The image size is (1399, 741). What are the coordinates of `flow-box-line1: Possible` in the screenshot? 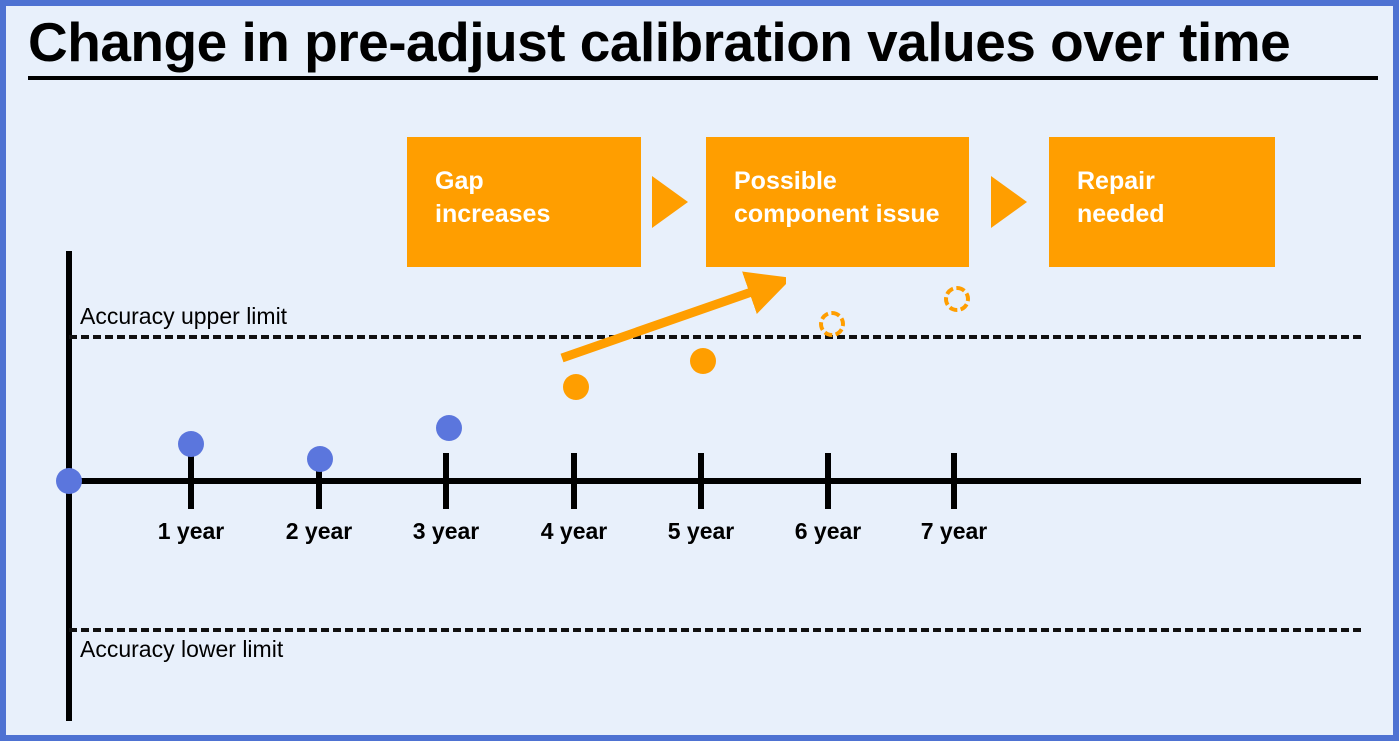 It's located at (785, 181).